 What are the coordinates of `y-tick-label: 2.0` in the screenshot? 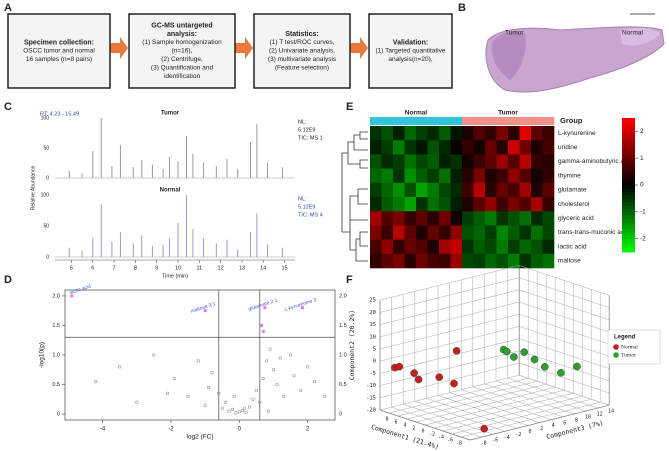 It's located at (343, 296).